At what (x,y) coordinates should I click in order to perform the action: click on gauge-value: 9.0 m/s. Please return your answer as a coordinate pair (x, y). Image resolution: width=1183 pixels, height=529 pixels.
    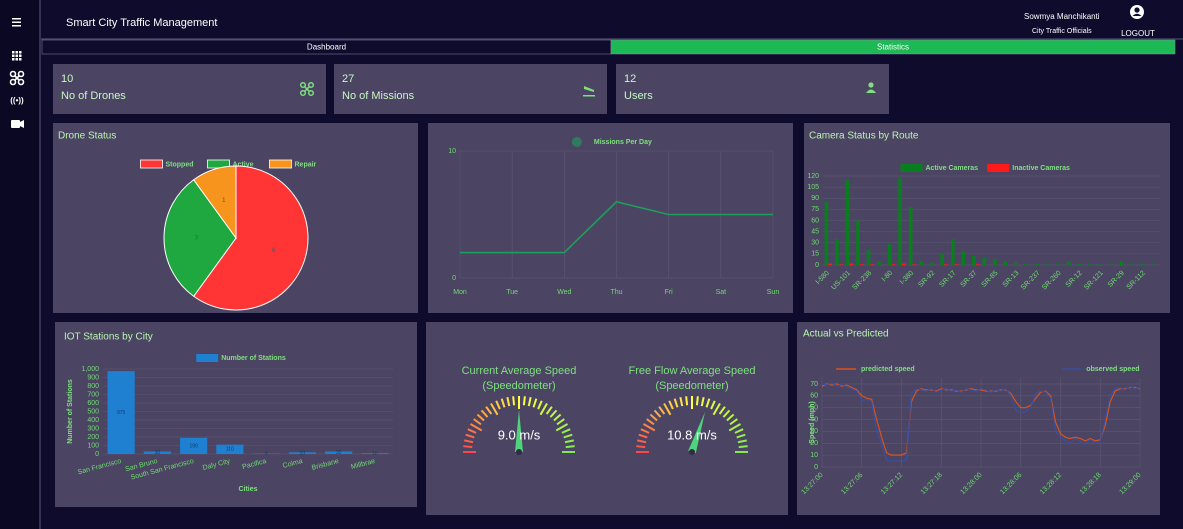
    Looking at the image, I should click on (519, 434).